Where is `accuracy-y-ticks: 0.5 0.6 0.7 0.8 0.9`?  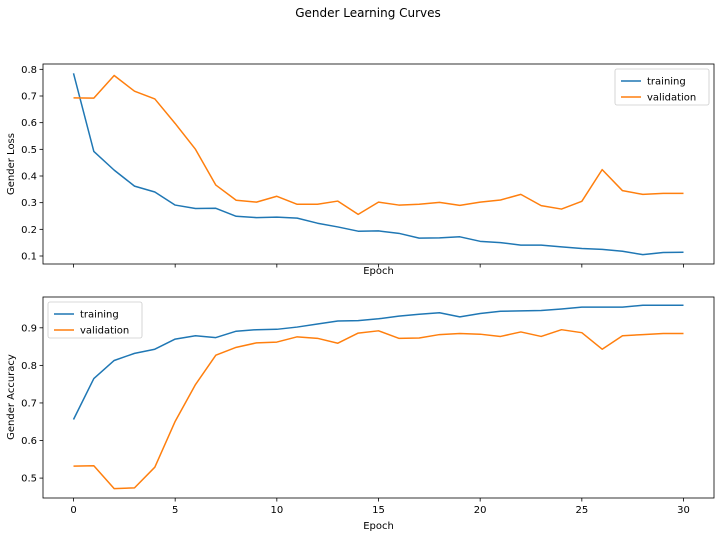
accuracy-y-ticks: 0.5 0.6 0.7 0.8 0.9 is located at coordinates (32, 404).